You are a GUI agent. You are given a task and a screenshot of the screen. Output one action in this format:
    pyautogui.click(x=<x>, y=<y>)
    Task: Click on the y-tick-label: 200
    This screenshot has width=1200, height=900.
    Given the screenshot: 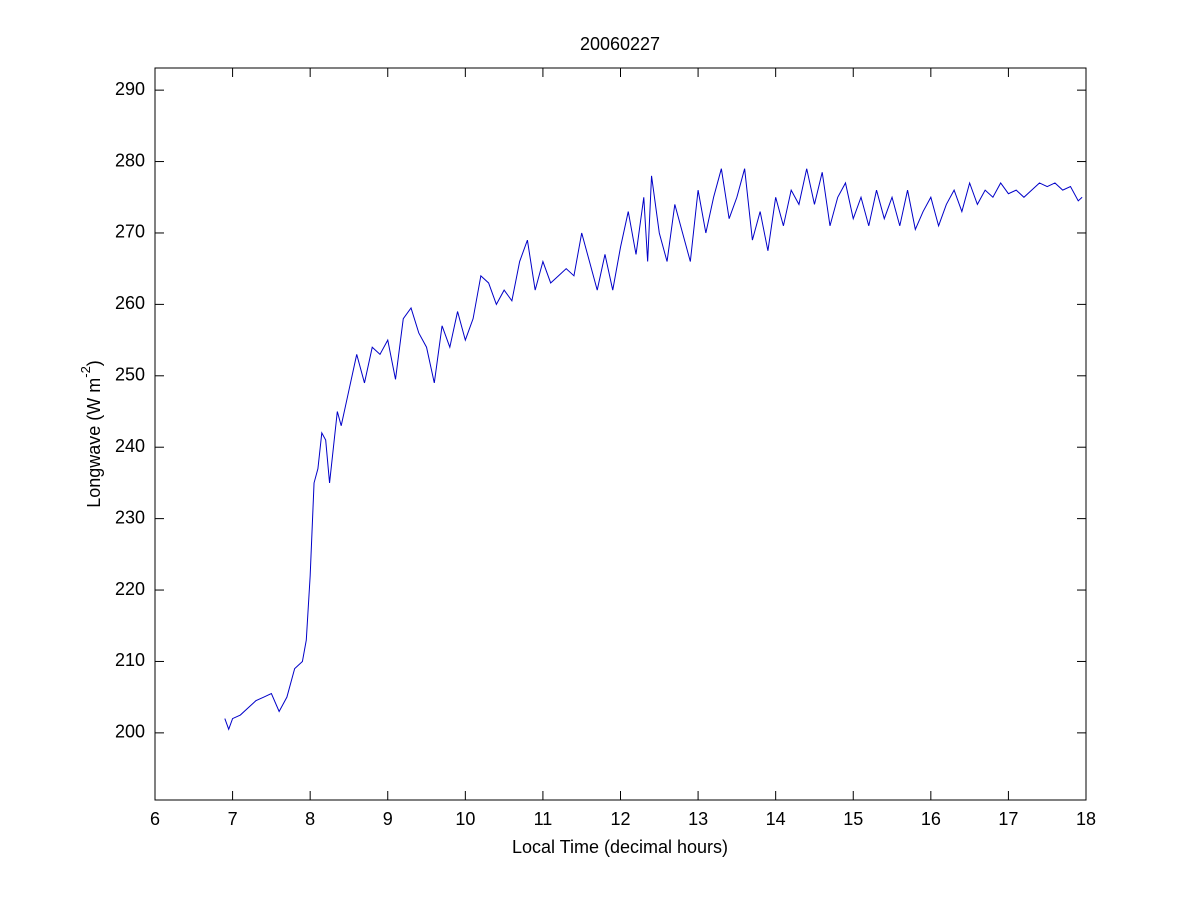 What is the action you would take?
    pyautogui.click(x=130, y=732)
    